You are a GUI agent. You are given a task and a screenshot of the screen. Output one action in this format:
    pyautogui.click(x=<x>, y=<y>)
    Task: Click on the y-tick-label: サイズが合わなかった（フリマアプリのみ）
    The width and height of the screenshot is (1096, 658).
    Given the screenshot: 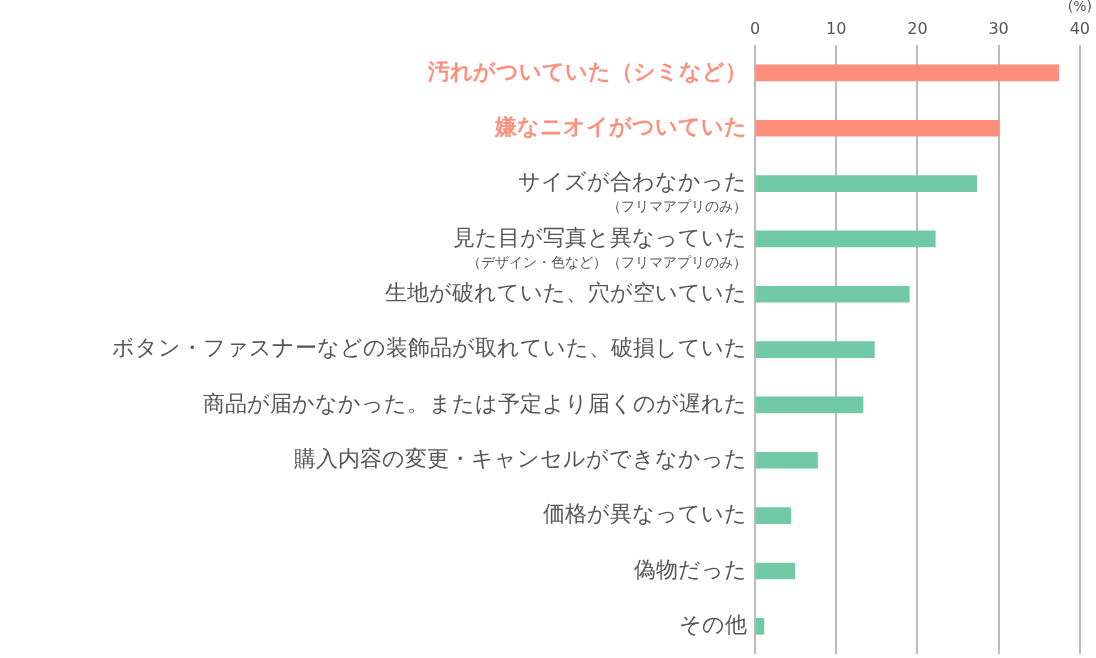 What is the action you would take?
    pyautogui.click(x=632, y=192)
    